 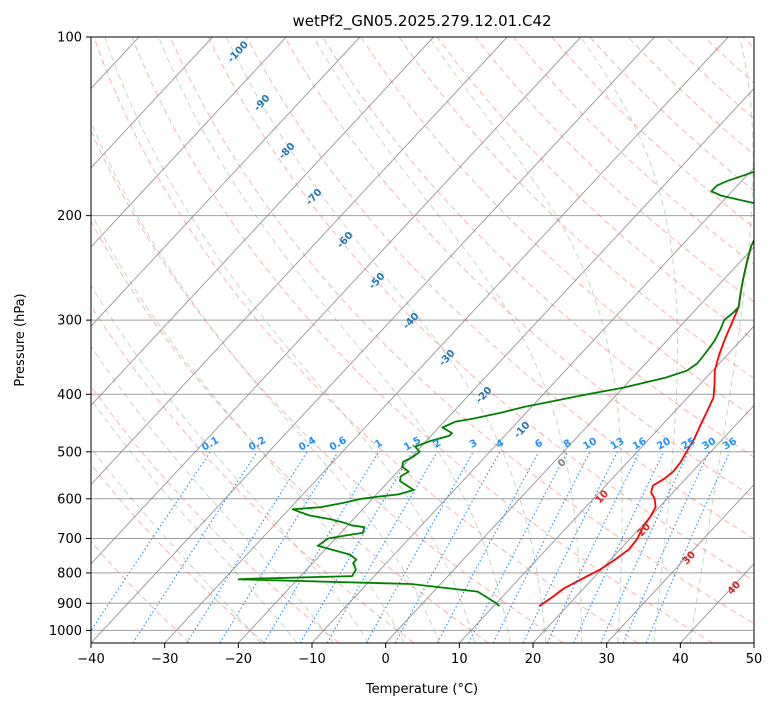 What do you see at coordinates (438, 444) in the screenshot?
I see `mixing-ratio-label: 2` at bounding box center [438, 444].